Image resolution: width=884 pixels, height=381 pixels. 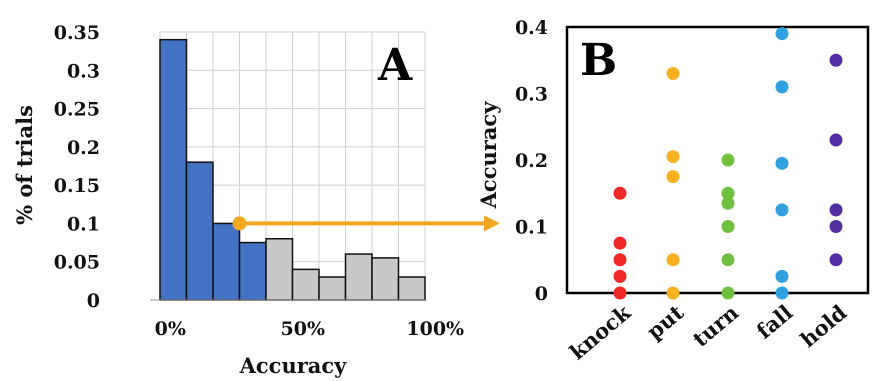 What do you see at coordinates (366, 223) in the screenshot?
I see `arrow-overlay` at bounding box center [366, 223].